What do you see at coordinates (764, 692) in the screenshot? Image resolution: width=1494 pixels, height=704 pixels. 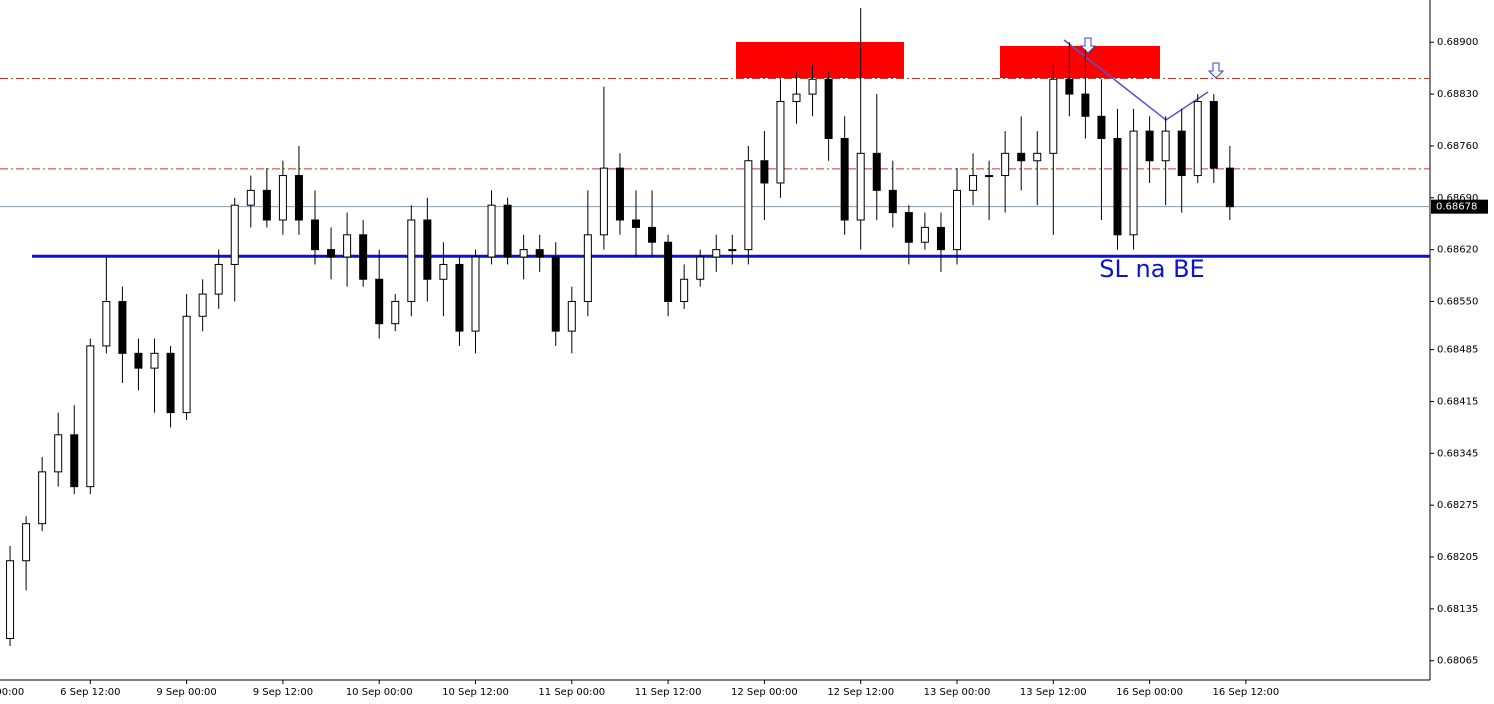 I see `x-tick-label: 12 Sep 00:00` at bounding box center [764, 692].